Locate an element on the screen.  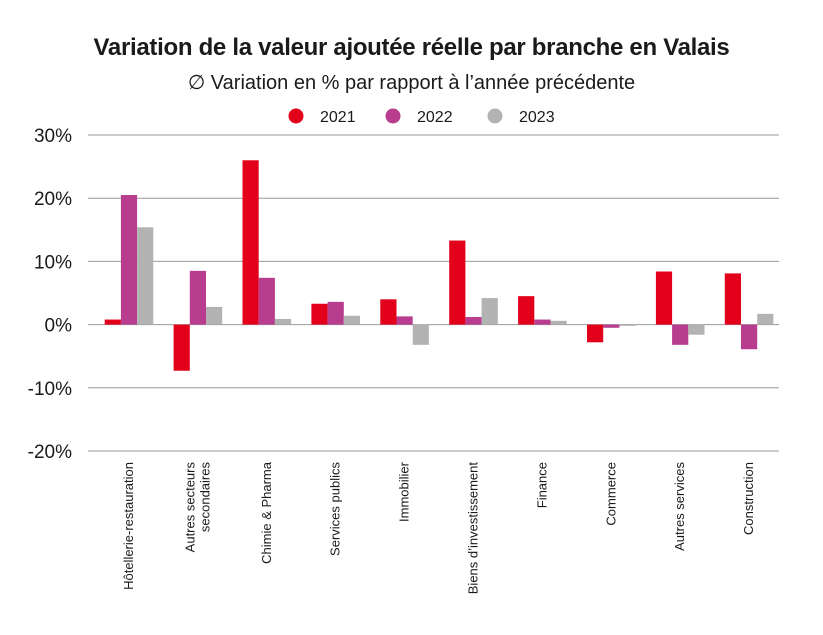
x-category-label: Hôtellerie-restauration is located at coordinates (128, 526).